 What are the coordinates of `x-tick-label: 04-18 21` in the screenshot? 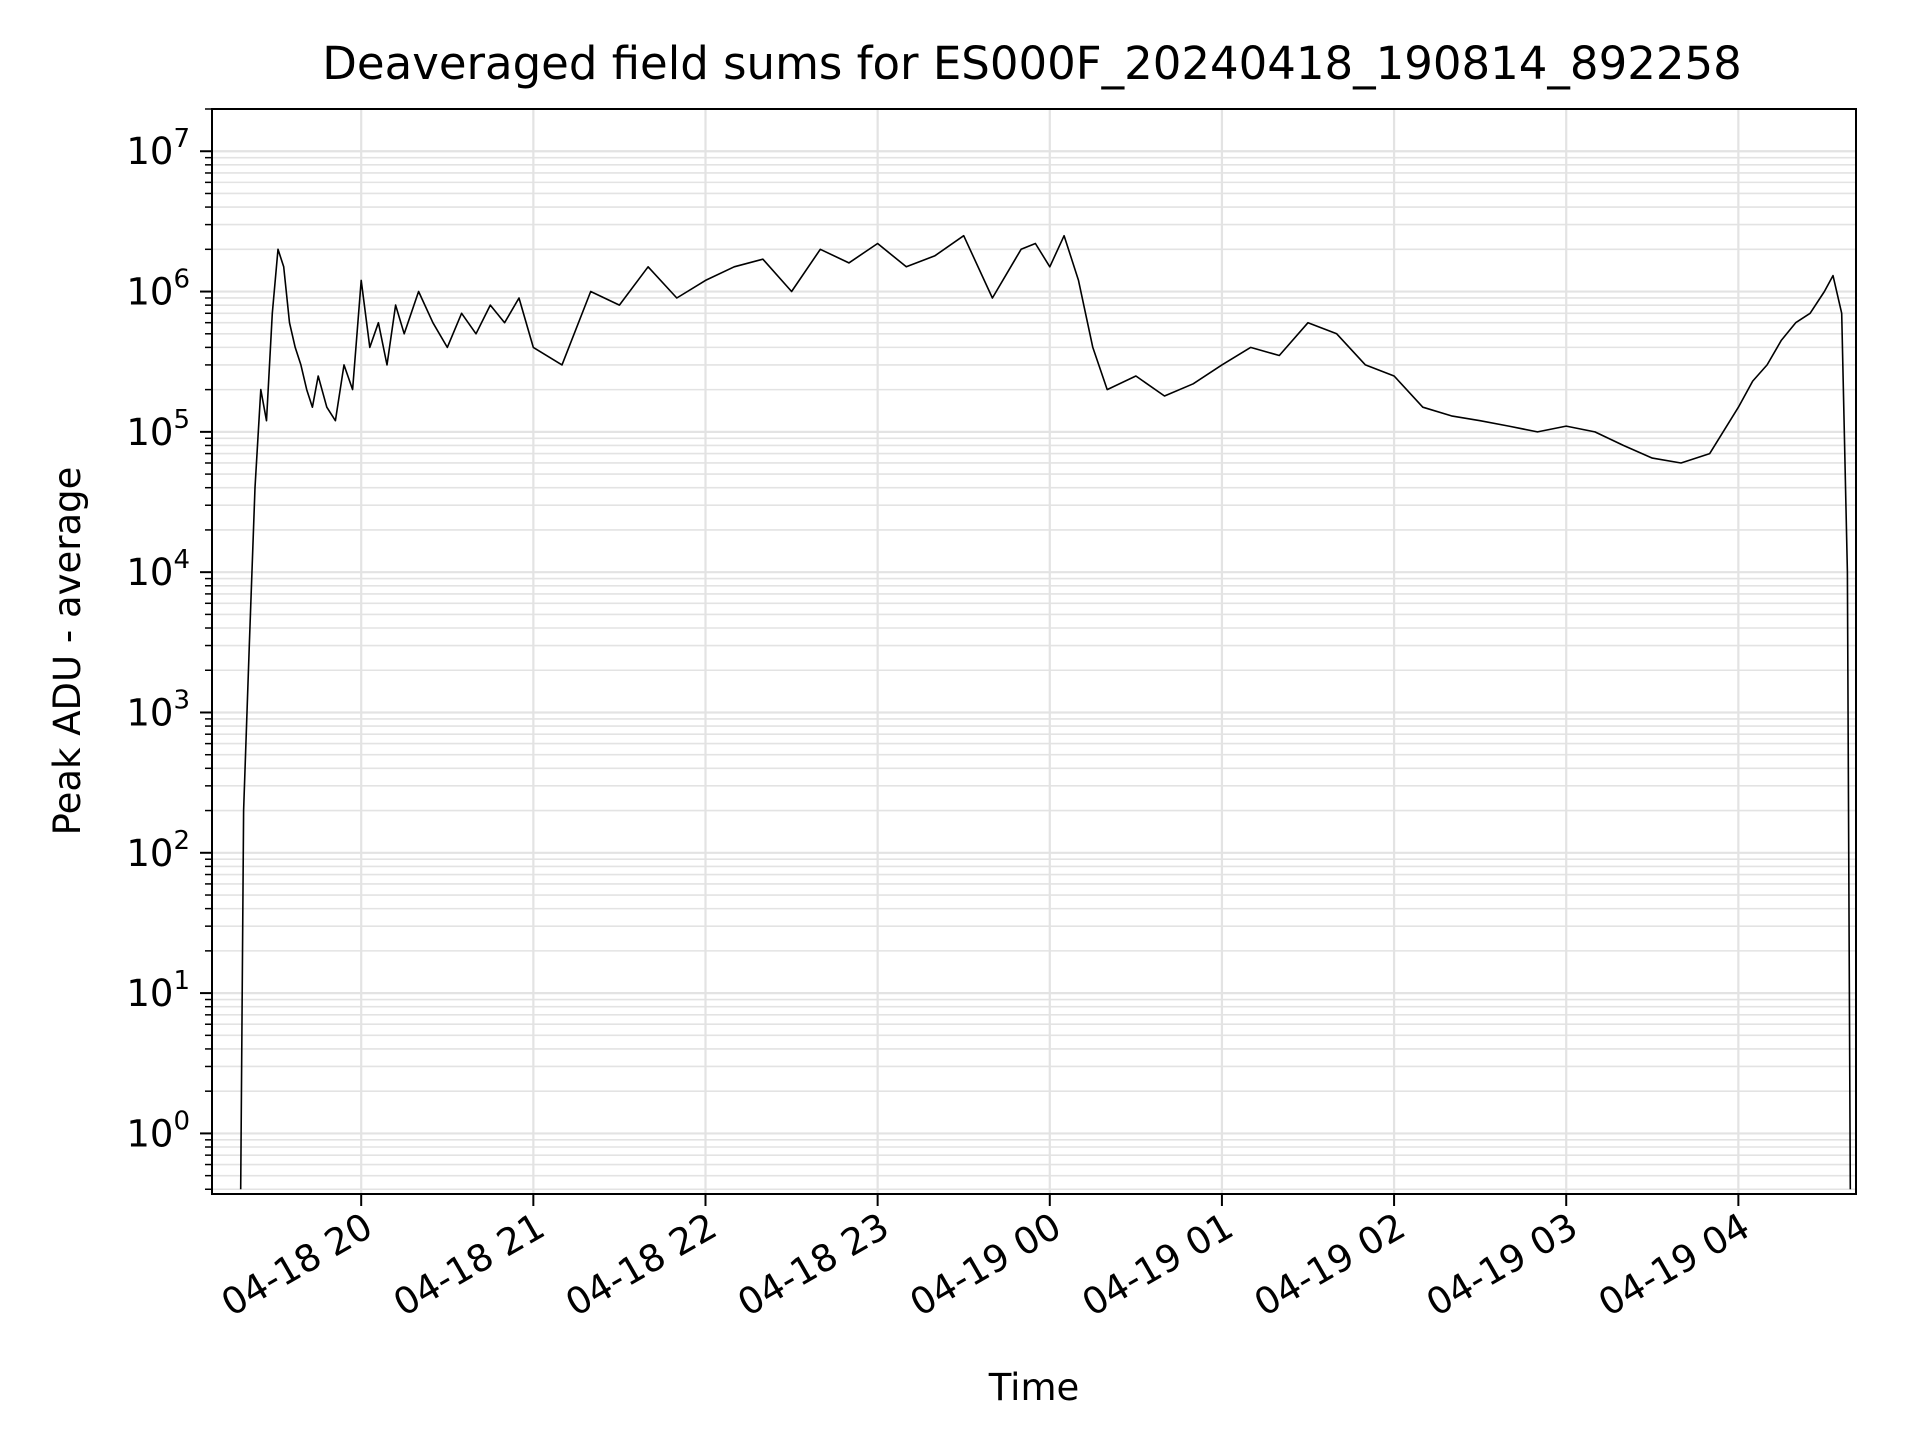 It's located at (469, 1265).